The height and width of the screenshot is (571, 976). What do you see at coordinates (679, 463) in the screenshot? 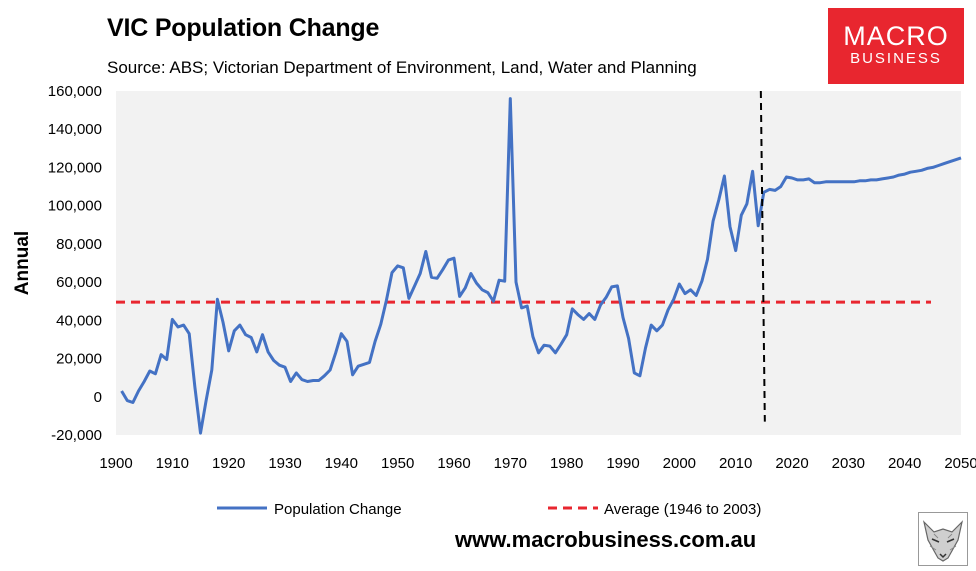
I see `x-tick-label: 2000` at bounding box center [679, 463].